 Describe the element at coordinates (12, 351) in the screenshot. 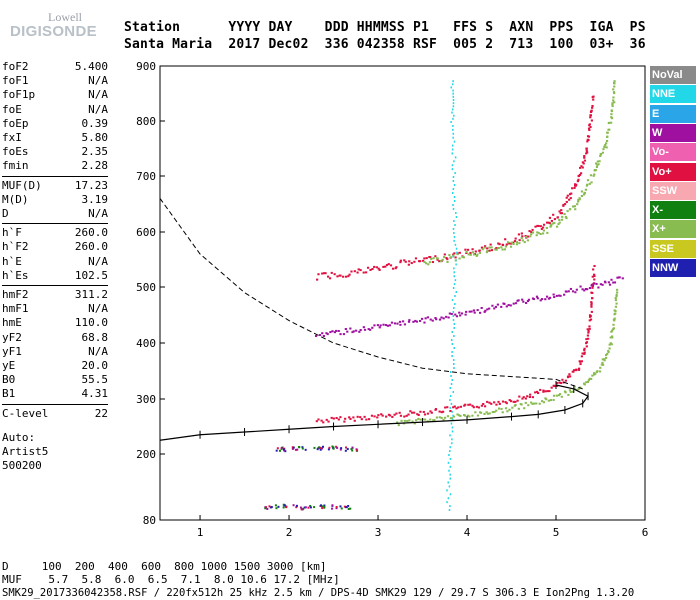

I see `param-key: yF1` at that location.